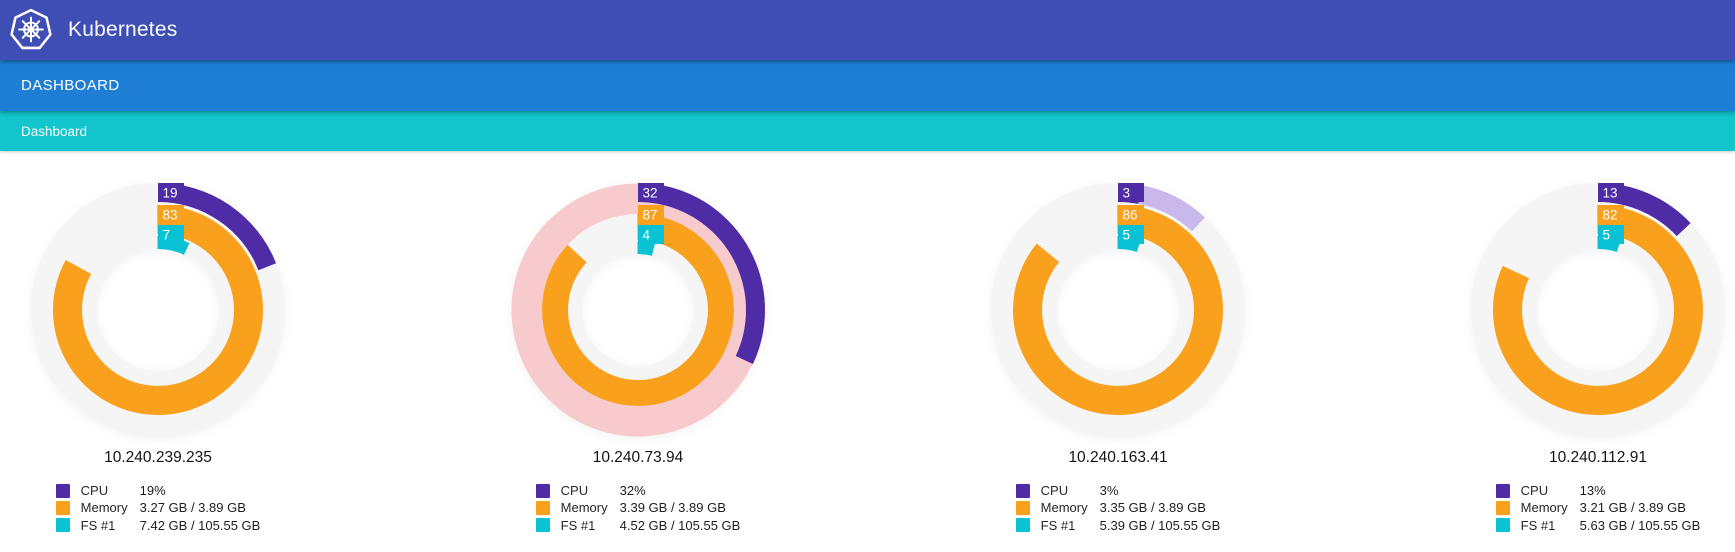  What do you see at coordinates (1130, 215) in the screenshot?
I see `memory-ring-value: 86` at bounding box center [1130, 215].